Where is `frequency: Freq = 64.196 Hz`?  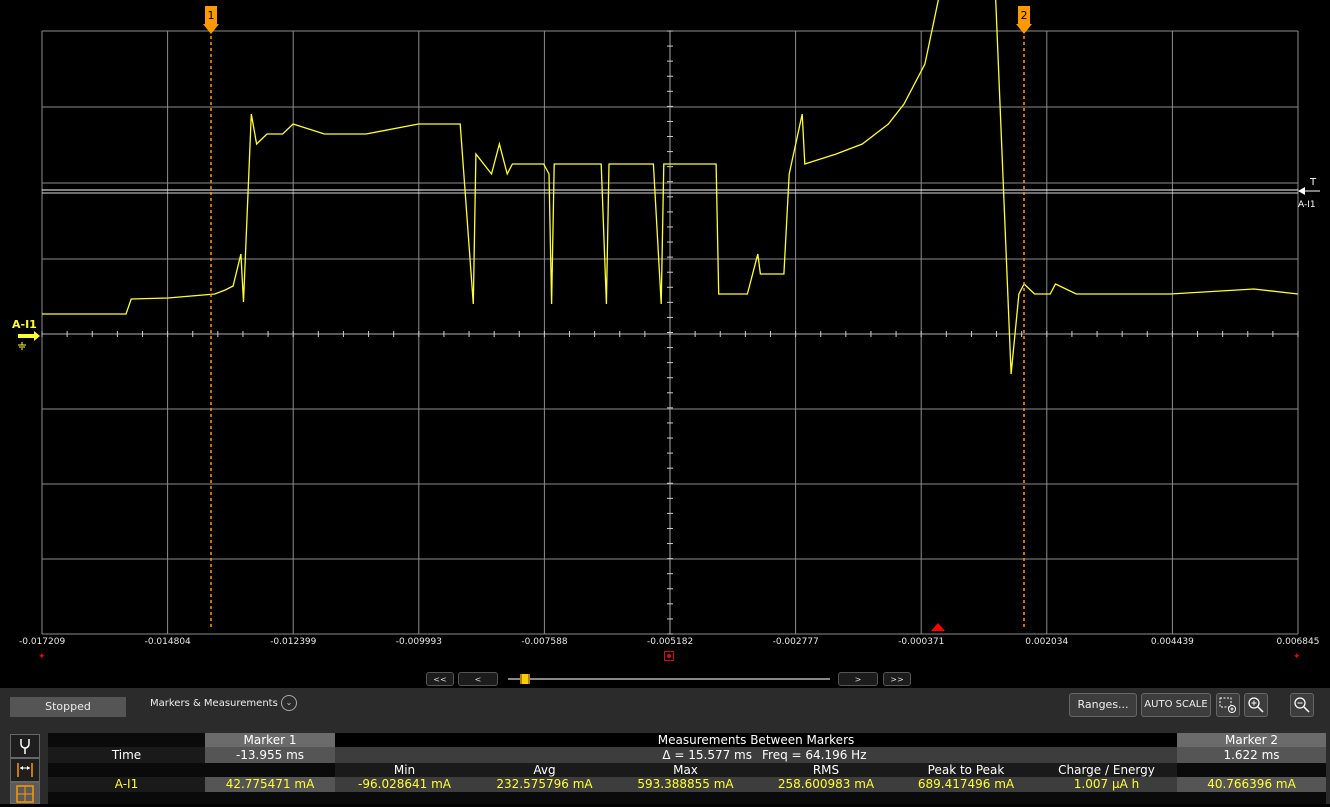 frequency: Freq = 64.196 Hz is located at coordinates (967, 755).